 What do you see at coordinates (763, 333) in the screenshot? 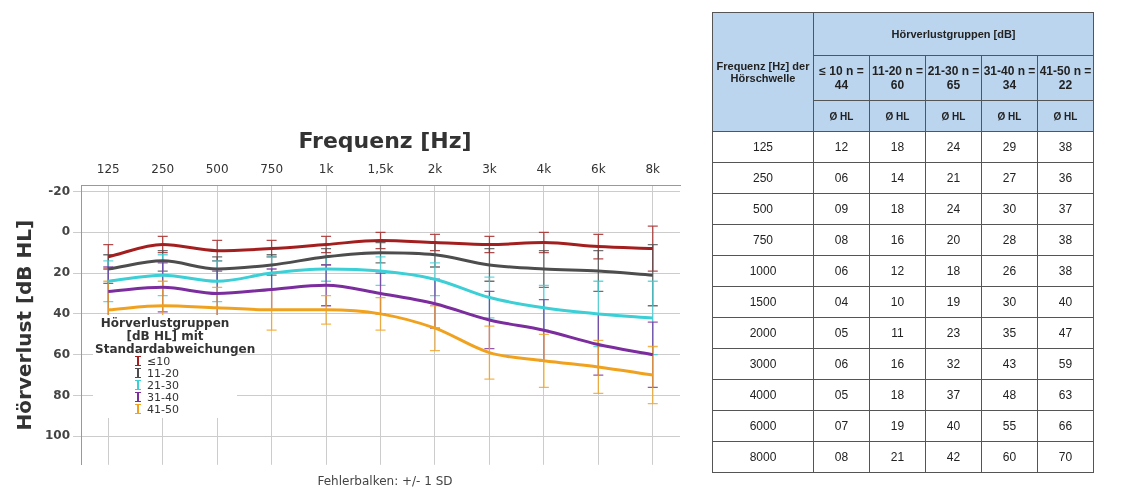
I see `y-tick-label: 2000` at bounding box center [763, 333].